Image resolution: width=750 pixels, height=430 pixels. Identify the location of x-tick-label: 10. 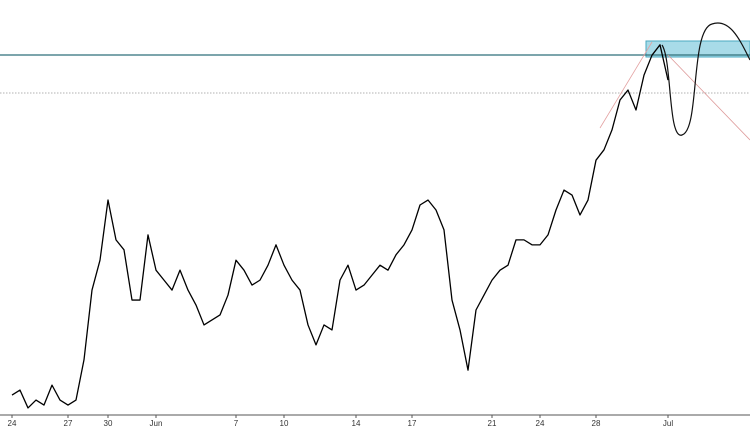
(284, 423).